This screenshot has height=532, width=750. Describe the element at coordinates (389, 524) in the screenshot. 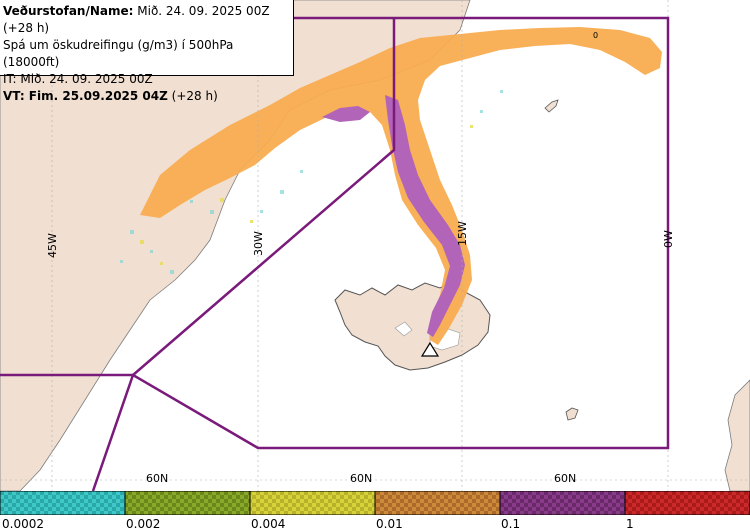

I see `legend-label-3: 0.01` at that location.